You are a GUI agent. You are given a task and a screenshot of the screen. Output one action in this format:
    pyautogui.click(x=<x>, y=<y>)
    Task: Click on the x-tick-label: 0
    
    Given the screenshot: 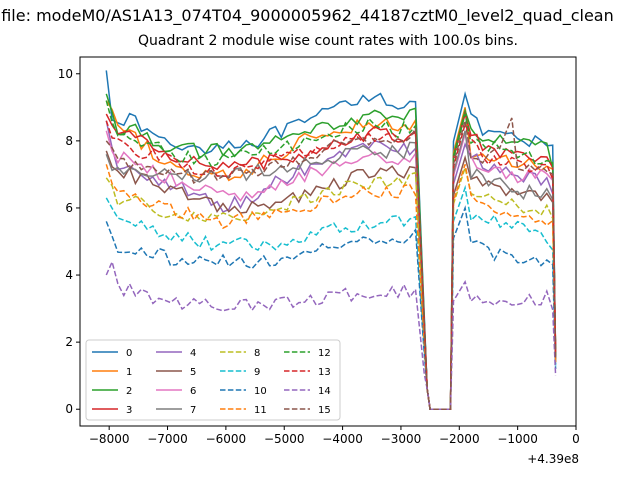 What is the action you would take?
    pyautogui.click(x=576, y=439)
    